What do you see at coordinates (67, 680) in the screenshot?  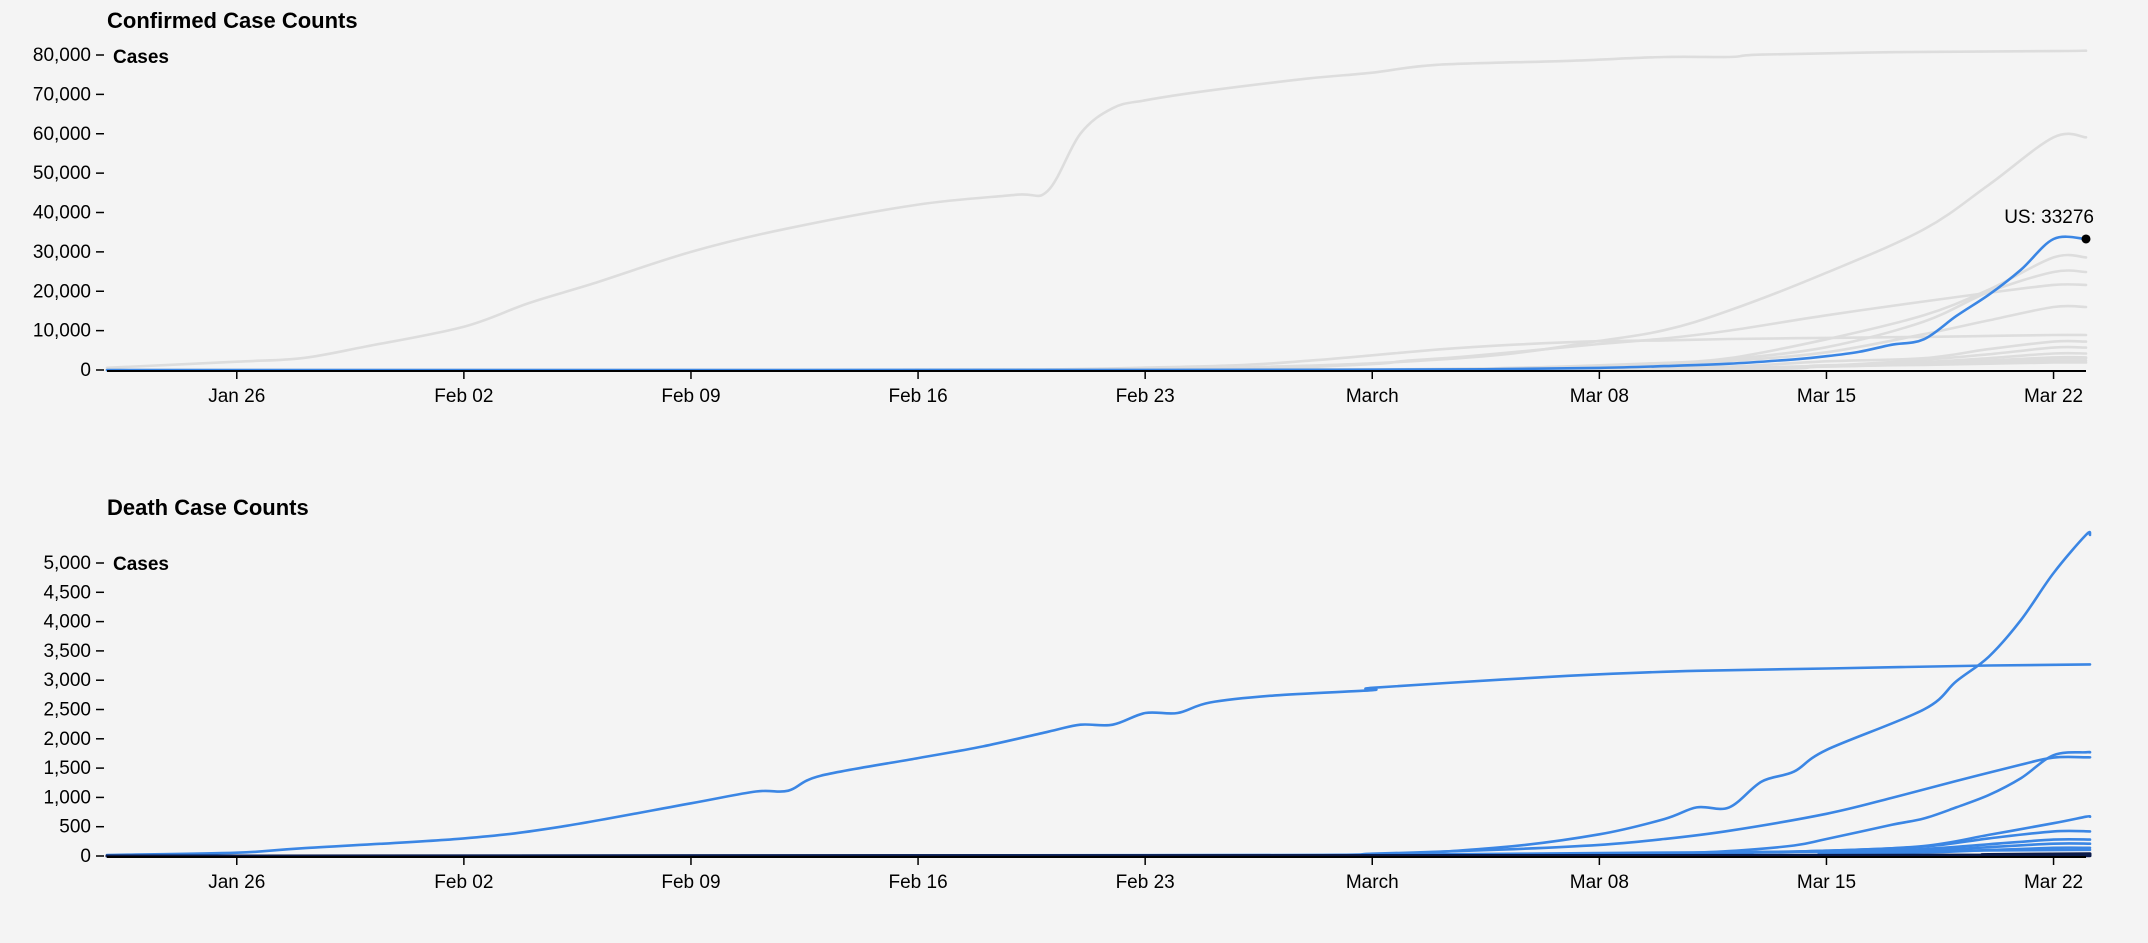 I see `y-tick-label: 3,000` at bounding box center [67, 680].